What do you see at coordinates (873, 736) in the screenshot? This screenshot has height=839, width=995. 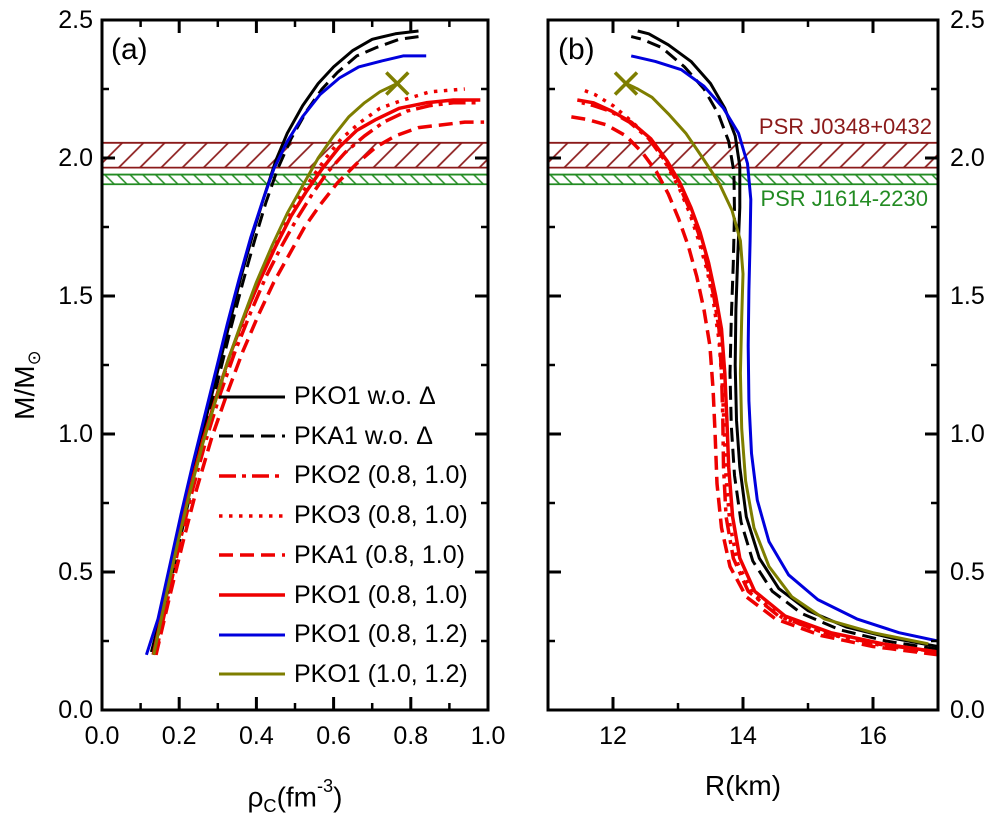 I see `x-tick-label-b-2: 16` at bounding box center [873, 736].